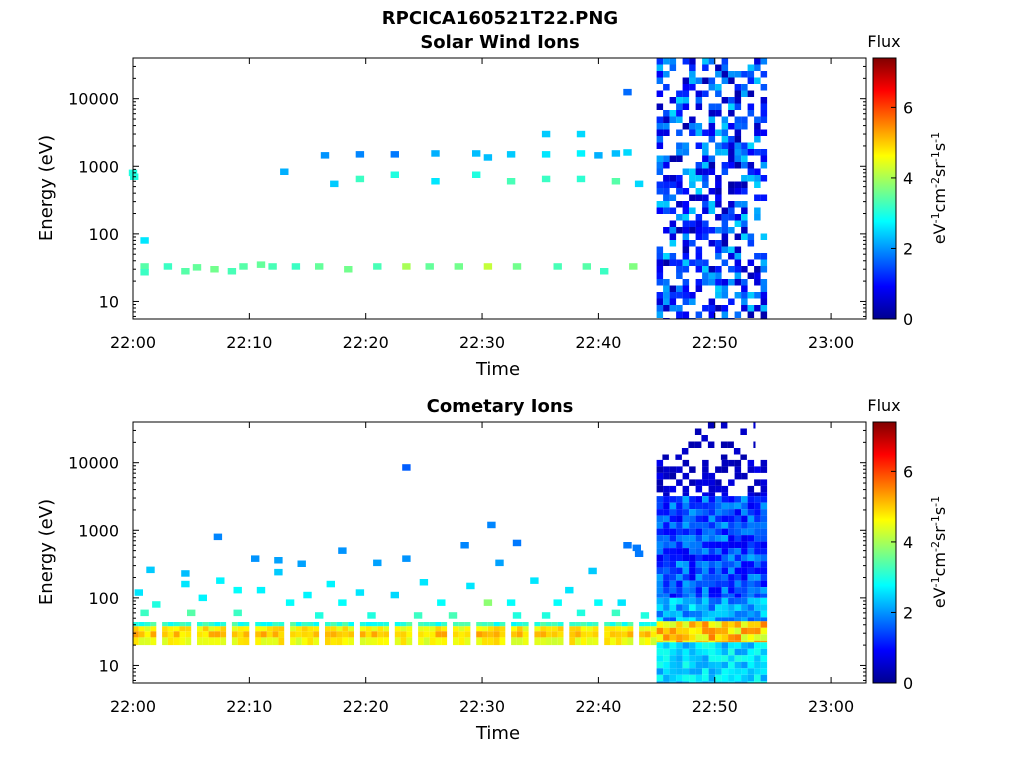  I want to click on y-tick-label: 1000, so click(98, 530).